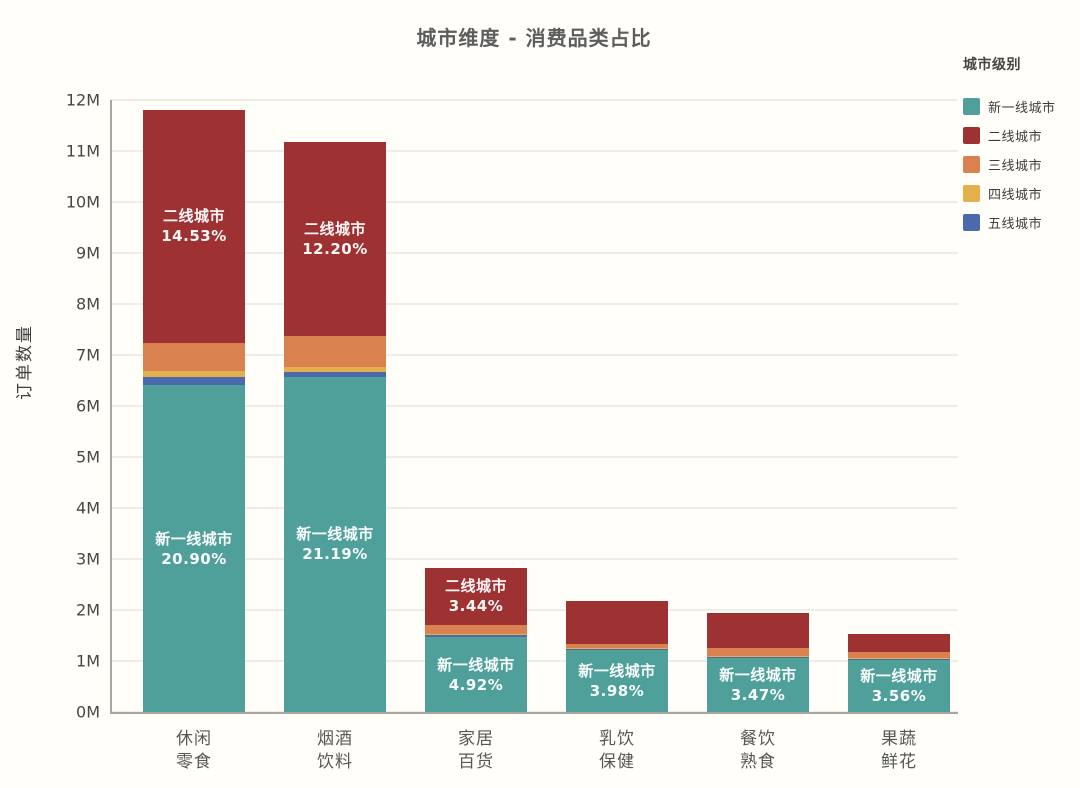  I want to click on bar-segment-label: 新一线城市 3.47%, so click(758, 684).